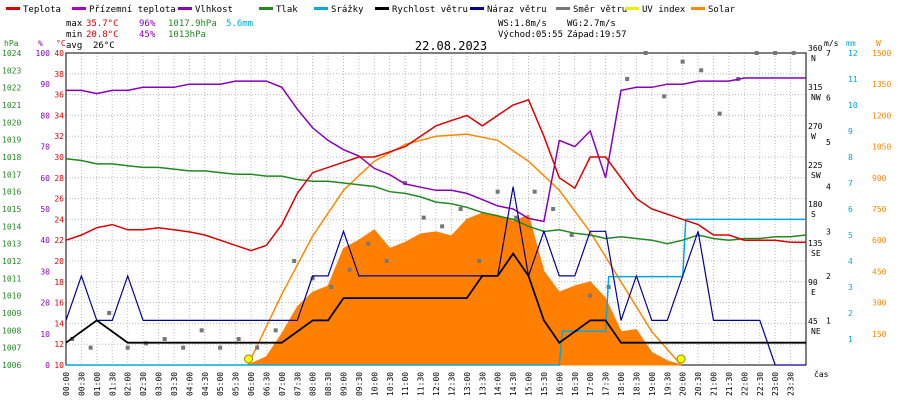  I want to click on dir-compass: W, so click(813, 136).